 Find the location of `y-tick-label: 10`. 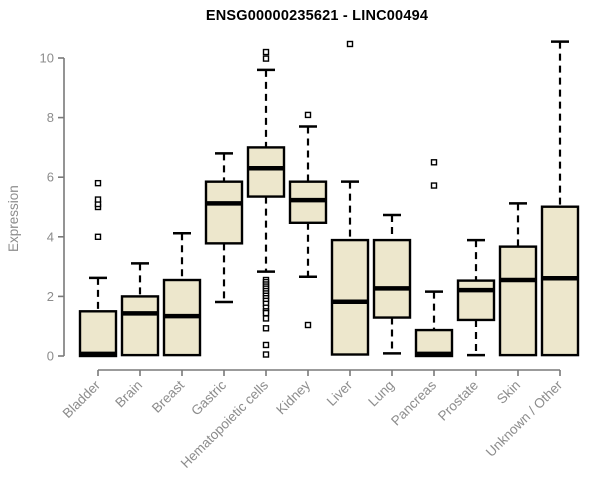

y-tick-label: 10 is located at coordinates (47, 58).